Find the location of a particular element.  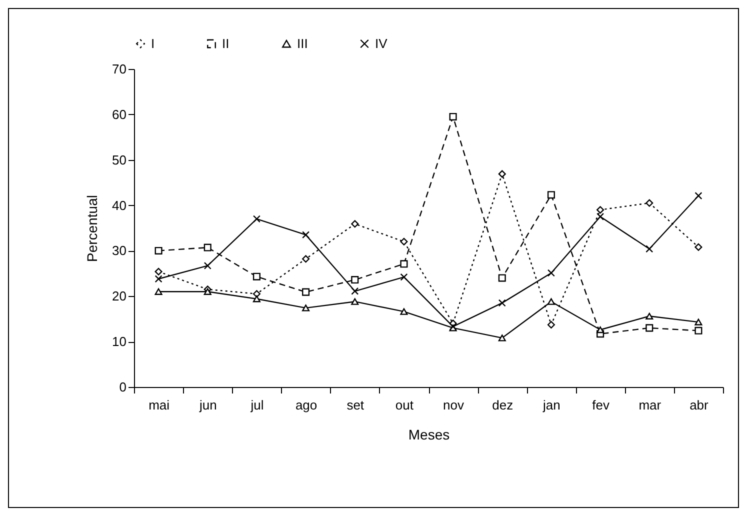

x-tick-label: ago is located at coordinates (306, 405).